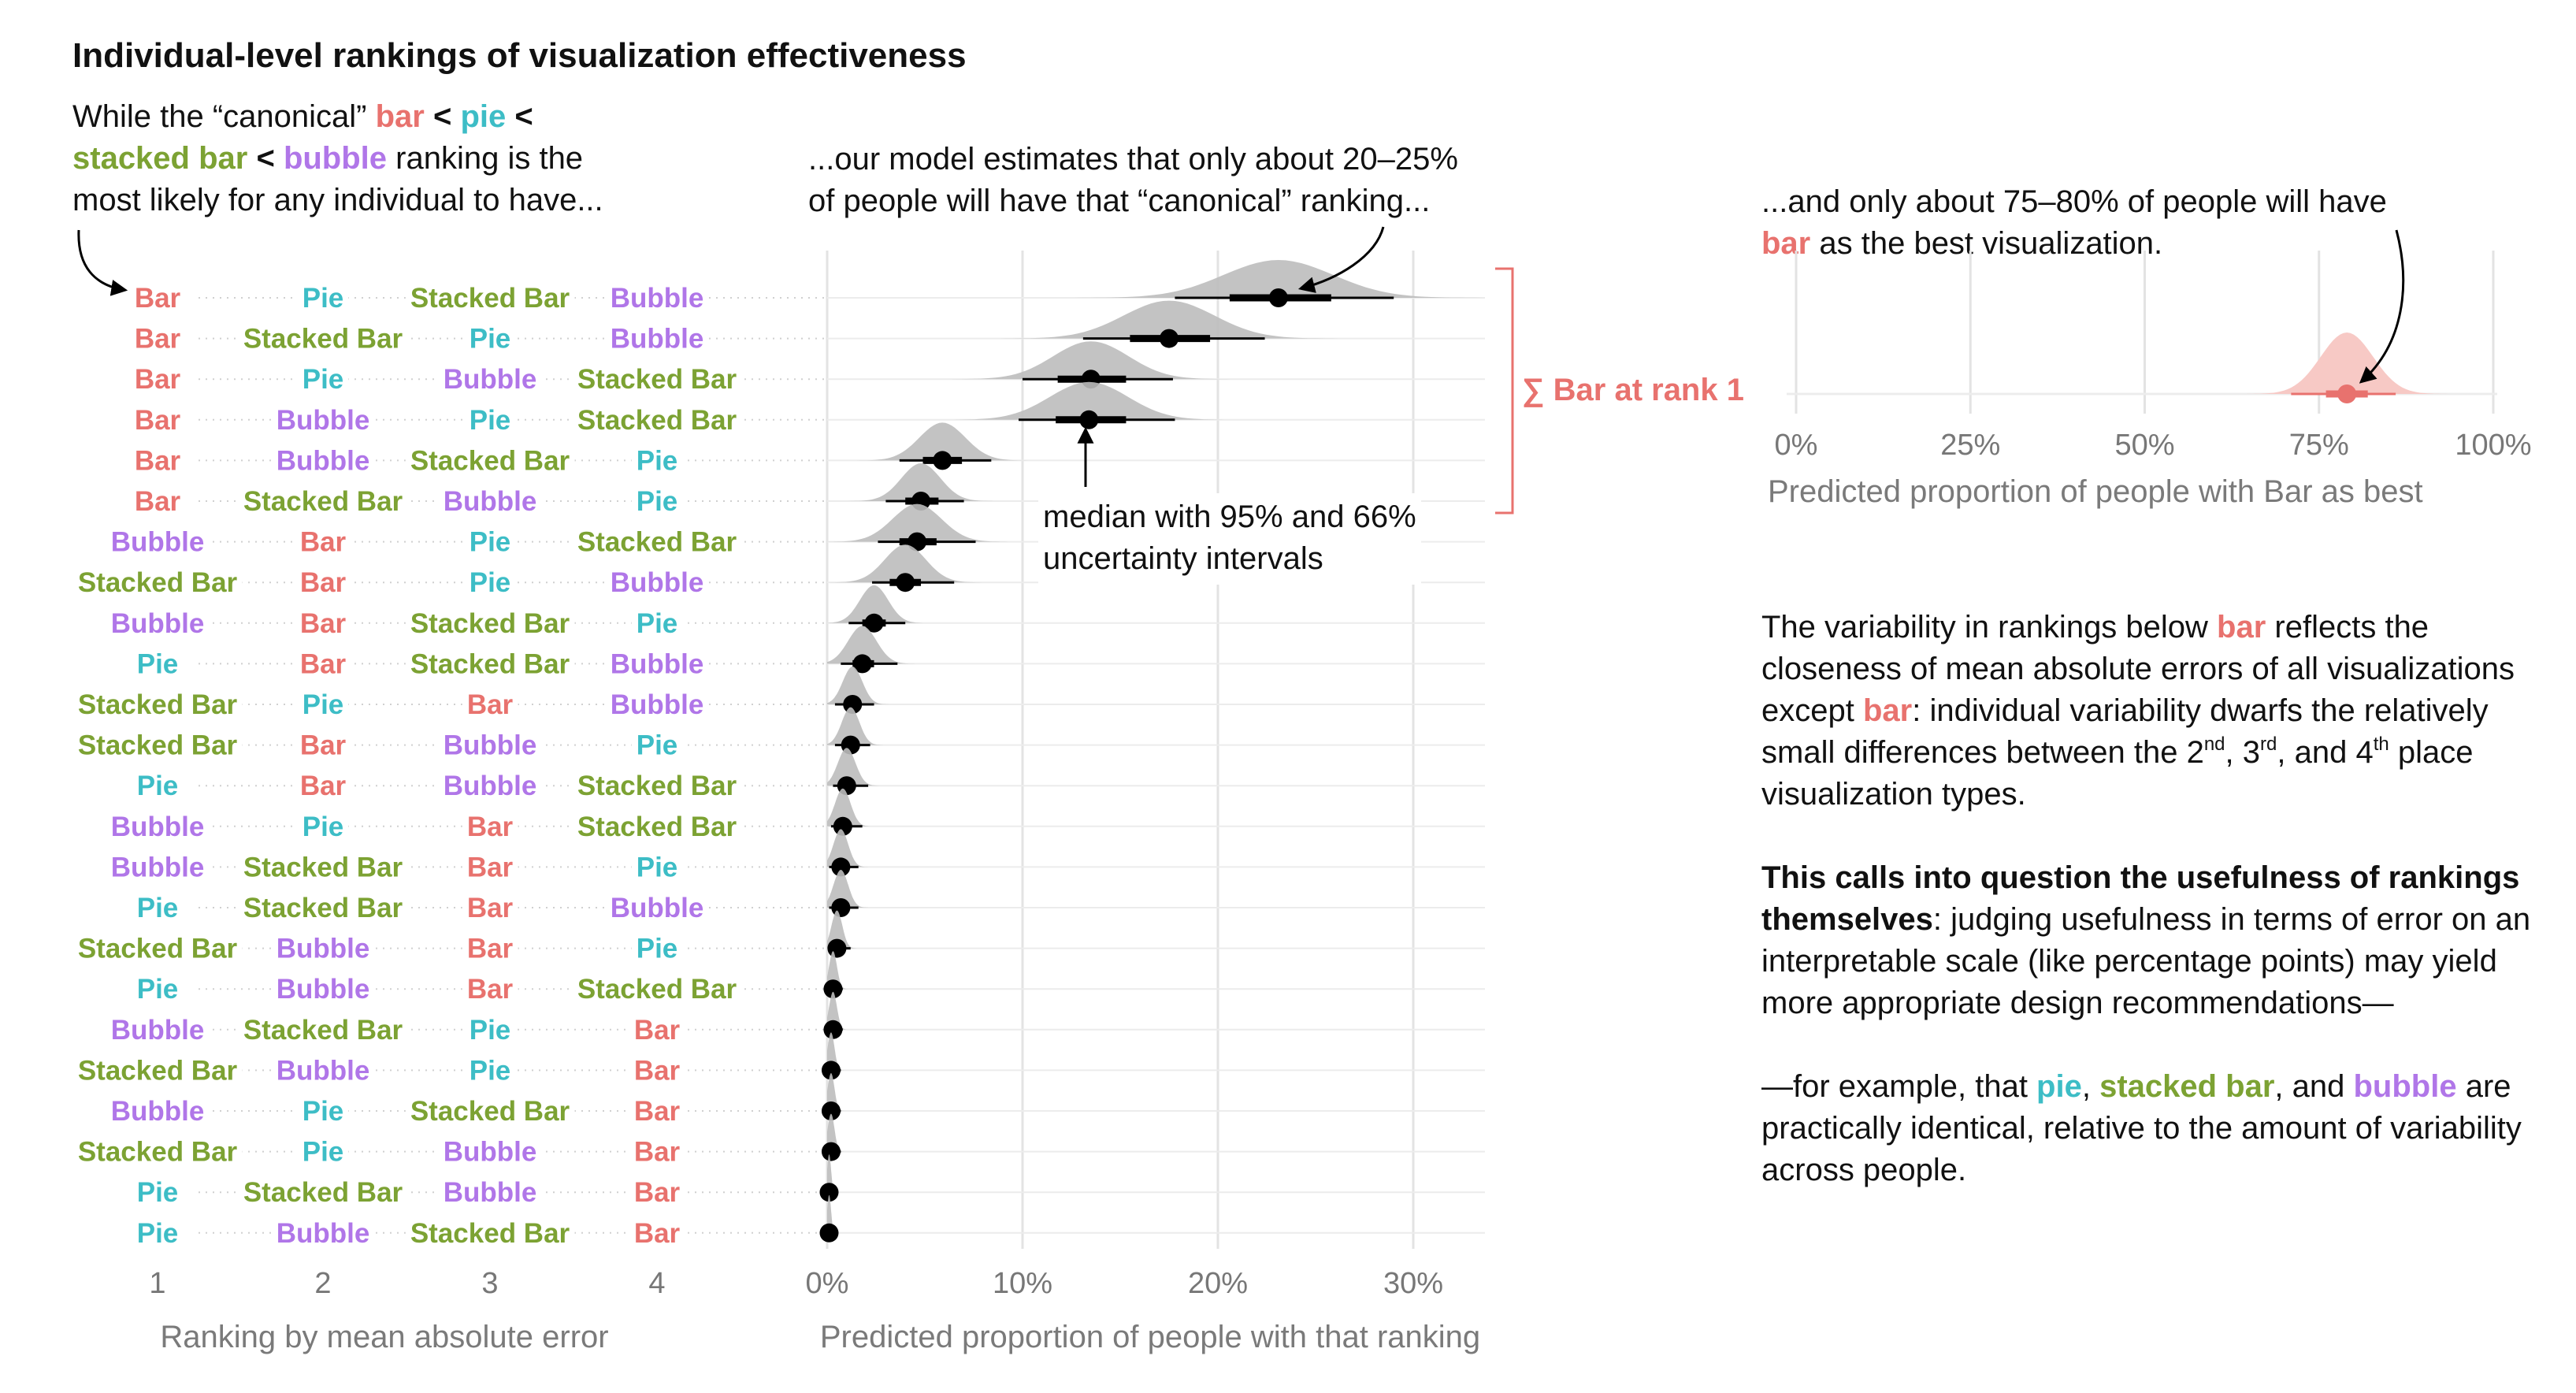 This screenshot has width=2576, height=1393. I want to click on bar-best-axis-tick: 0%, so click(1796, 445).